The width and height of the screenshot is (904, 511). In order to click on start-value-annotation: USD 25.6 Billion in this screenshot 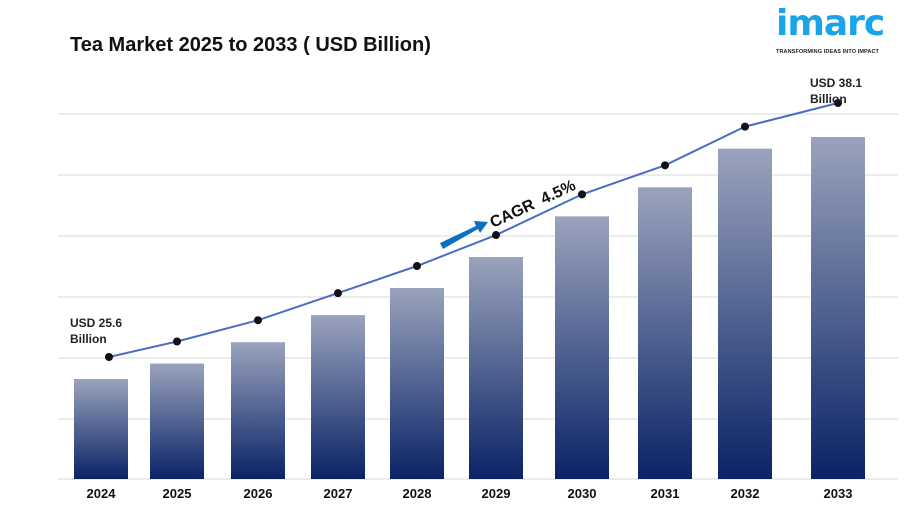, I will do `click(96, 331)`.